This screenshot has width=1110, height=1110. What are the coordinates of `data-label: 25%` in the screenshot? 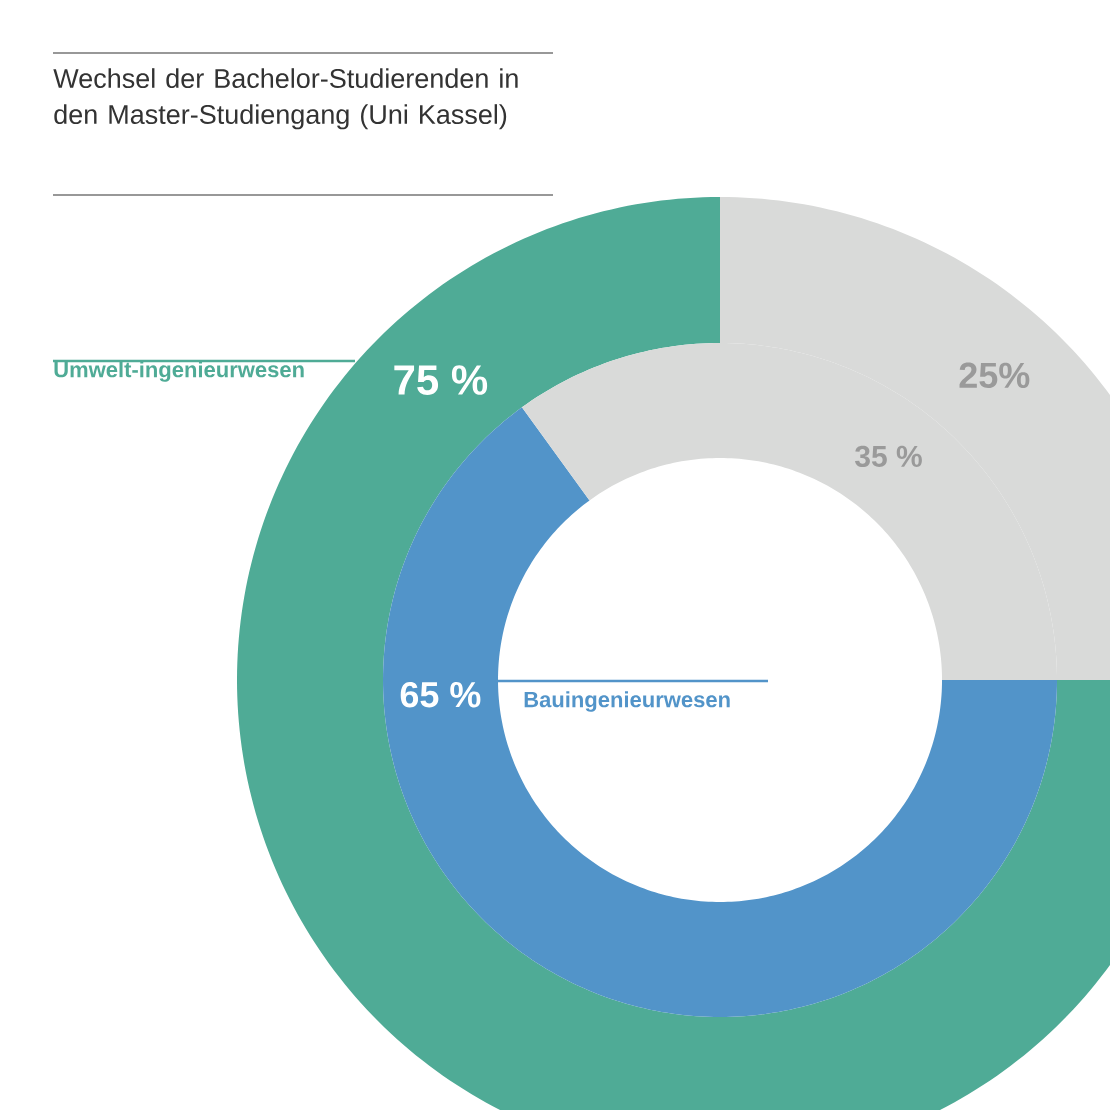 It's located at (994, 375).